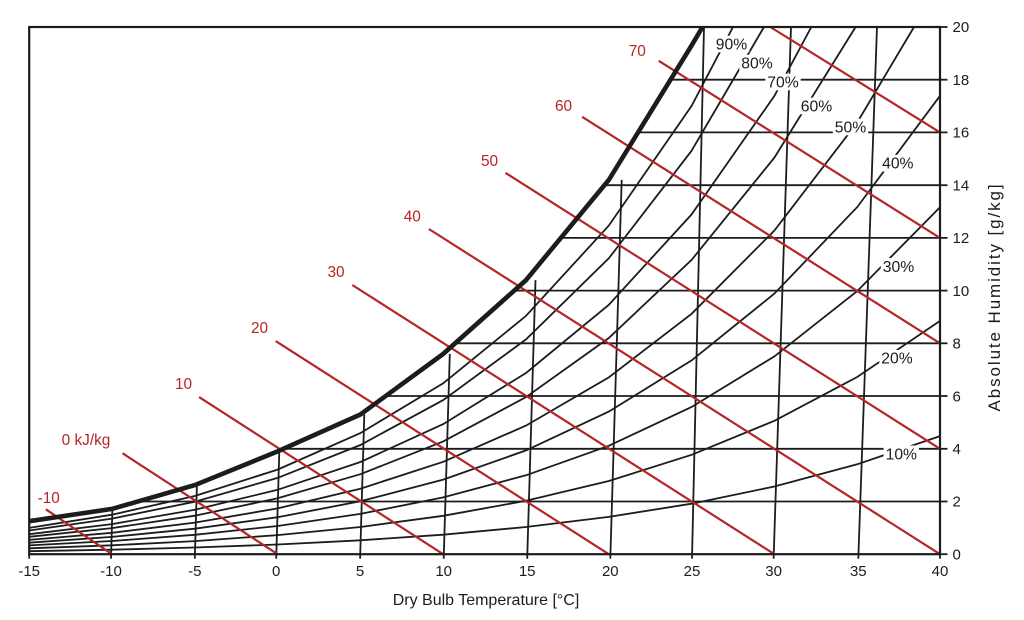  What do you see at coordinates (961, 133) in the screenshot?
I see `svg-text: 16` at bounding box center [961, 133].